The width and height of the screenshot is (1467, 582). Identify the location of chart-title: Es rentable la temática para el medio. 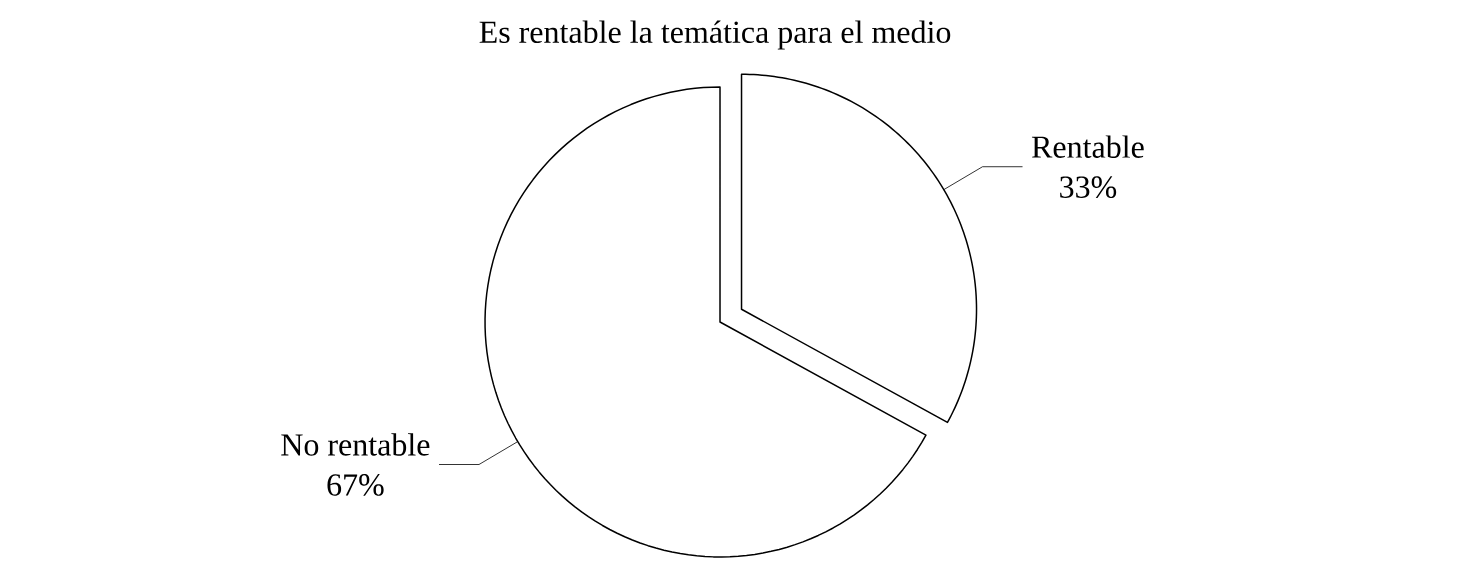
(715, 35).